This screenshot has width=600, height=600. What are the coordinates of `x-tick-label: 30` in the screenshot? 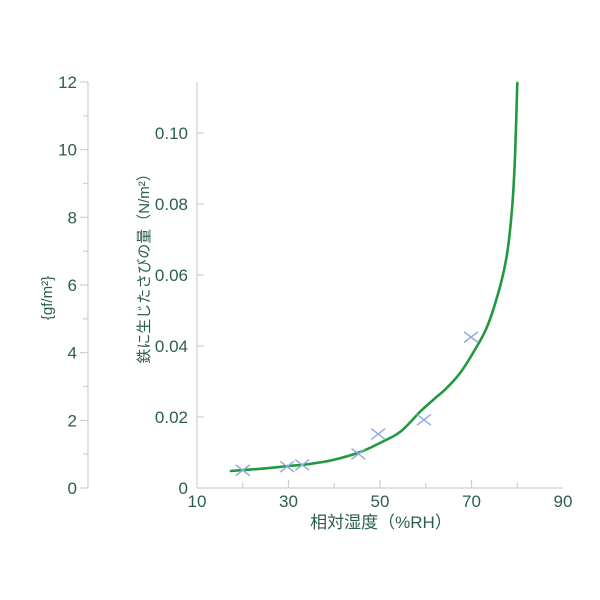 It's located at (288, 501).